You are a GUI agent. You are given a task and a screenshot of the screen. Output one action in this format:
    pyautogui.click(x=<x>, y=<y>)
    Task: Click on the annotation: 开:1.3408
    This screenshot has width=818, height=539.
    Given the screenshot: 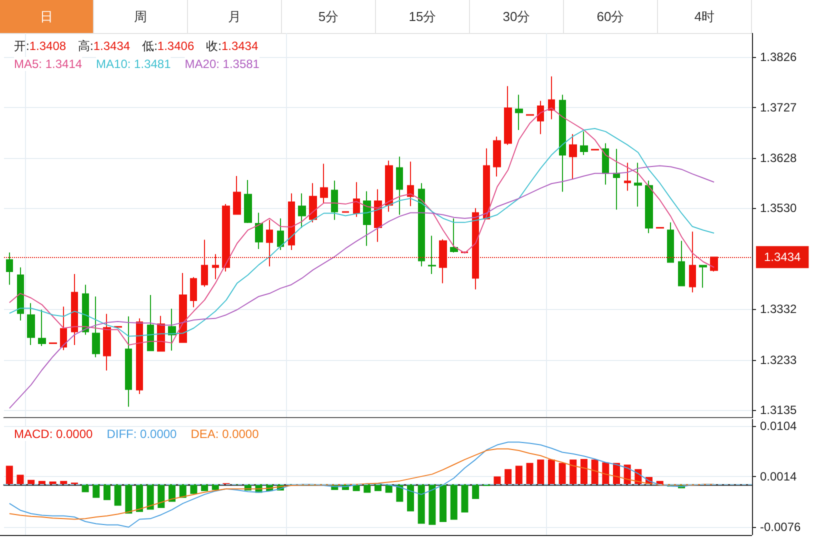 What is the action you would take?
    pyautogui.click(x=40, y=46)
    